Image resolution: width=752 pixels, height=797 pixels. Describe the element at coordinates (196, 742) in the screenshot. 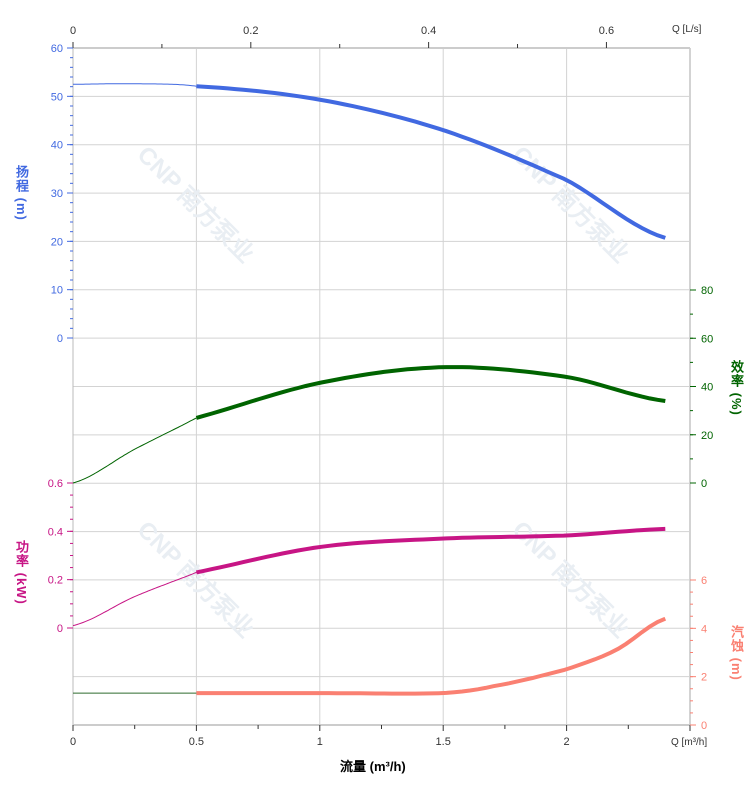

I see `x-tick-label: 0.5` at that location.